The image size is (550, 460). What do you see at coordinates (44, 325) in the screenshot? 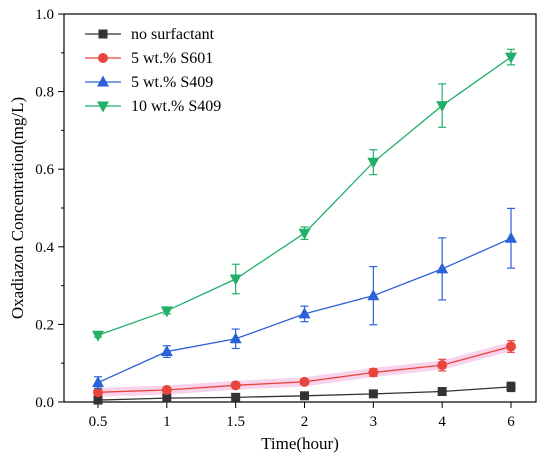
I see `y-tick-label: 0.2` at bounding box center [44, 325].